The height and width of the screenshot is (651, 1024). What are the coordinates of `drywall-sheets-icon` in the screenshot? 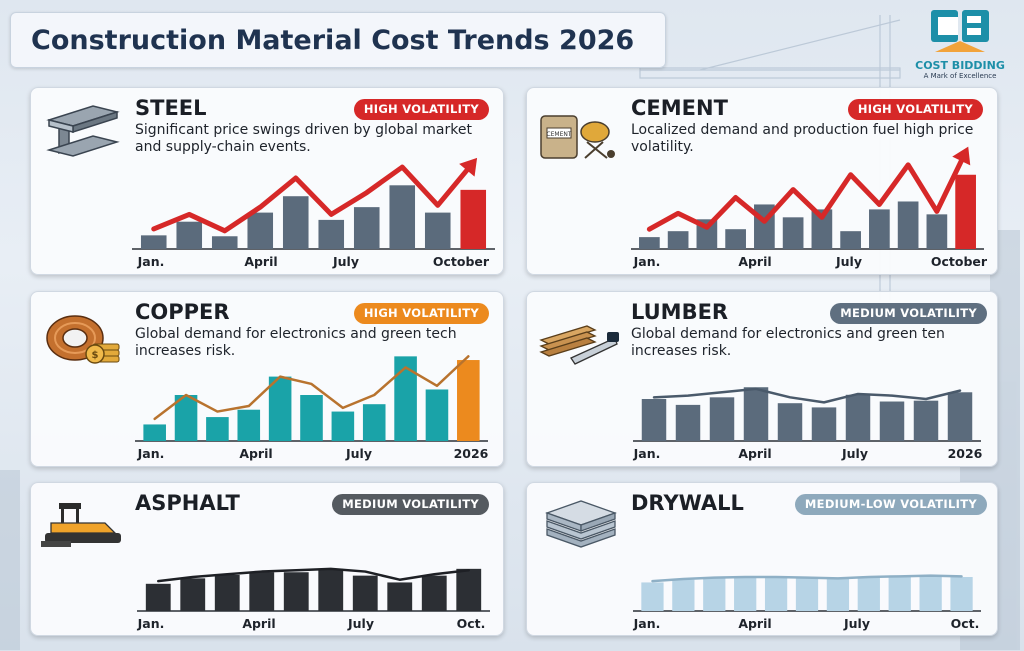 It's located at (581, 524).